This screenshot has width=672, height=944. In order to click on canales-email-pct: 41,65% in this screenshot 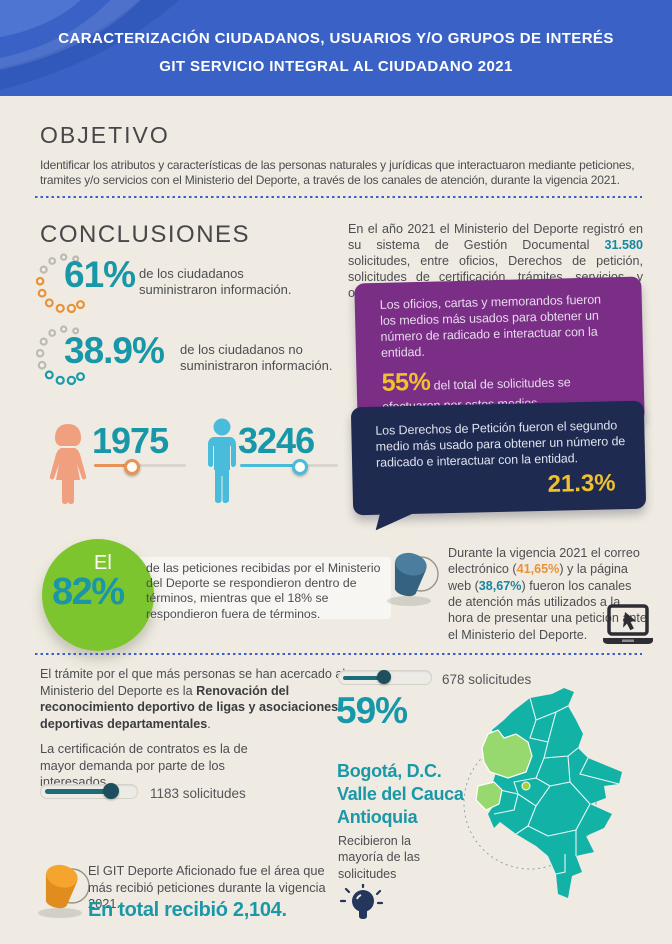, I will do `click(538, 569)`.